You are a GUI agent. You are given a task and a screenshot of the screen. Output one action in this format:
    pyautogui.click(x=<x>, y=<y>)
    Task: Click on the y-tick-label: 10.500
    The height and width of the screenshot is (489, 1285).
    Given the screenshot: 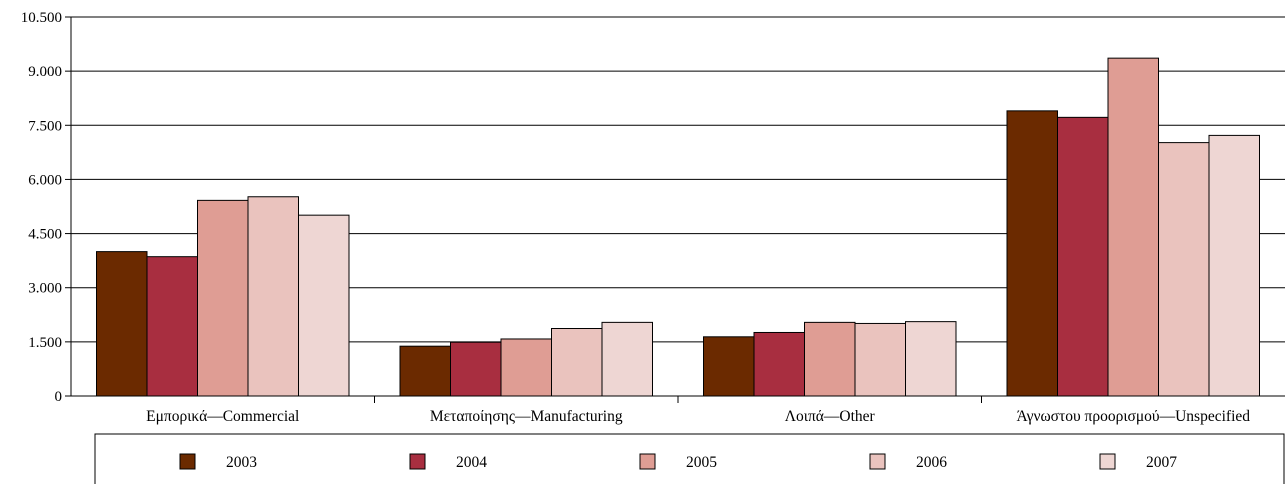 What is the action you would take?
    pyautogui.click(x=41, y=18)
    